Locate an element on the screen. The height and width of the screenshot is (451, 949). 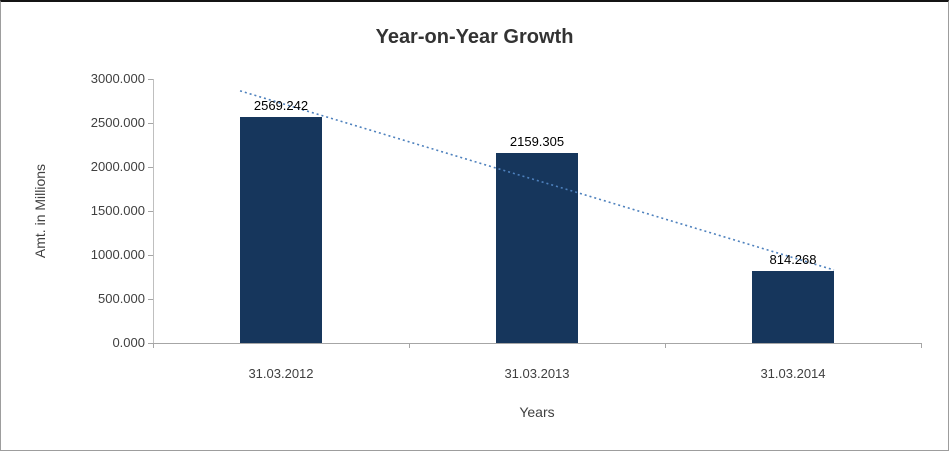
bar-value-label: 2569.242 is located at coordinates (281, 105).